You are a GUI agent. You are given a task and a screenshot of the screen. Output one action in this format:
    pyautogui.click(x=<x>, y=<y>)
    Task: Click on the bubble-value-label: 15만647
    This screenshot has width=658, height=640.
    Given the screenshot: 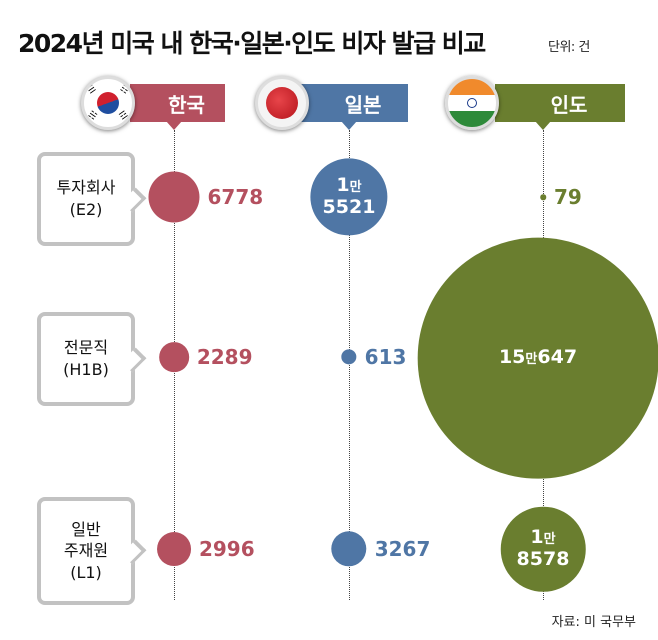 What is the action you would take?
    pyautogui.click(x=538, y=357)
    